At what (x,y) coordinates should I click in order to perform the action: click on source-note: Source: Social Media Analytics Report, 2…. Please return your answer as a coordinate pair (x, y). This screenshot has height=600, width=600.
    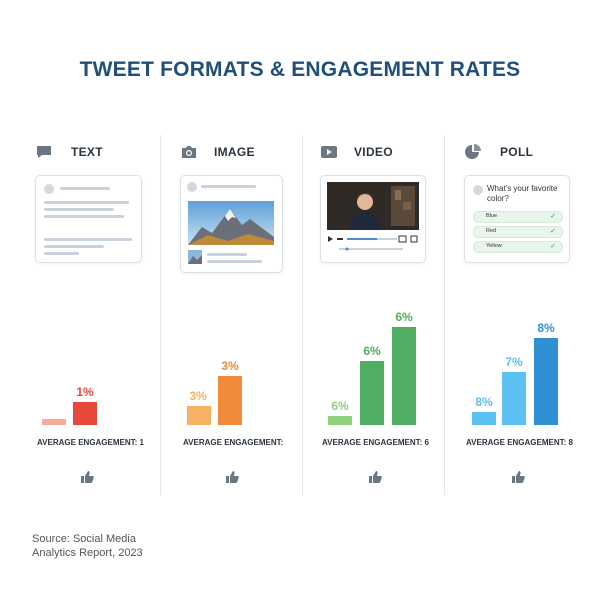
    Looking at the image, I should click on (87, 546).